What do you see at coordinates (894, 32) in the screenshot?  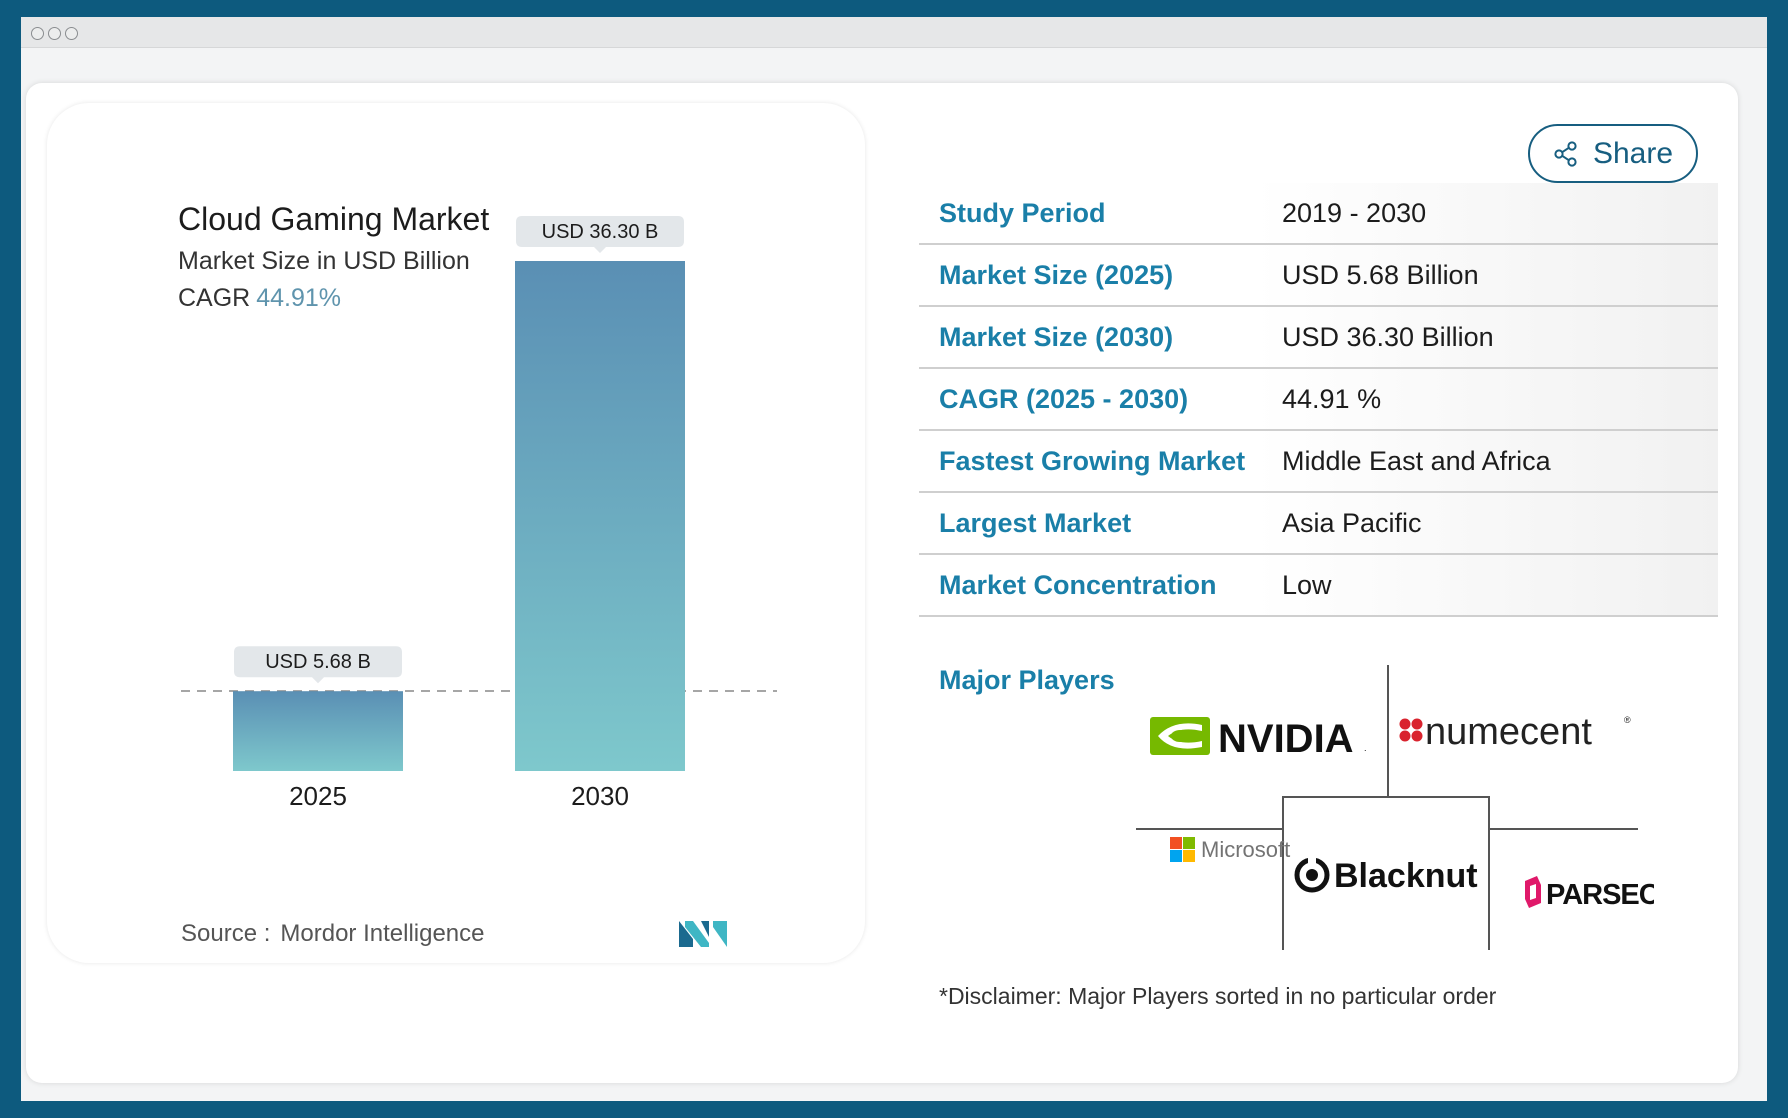 I see `window-titlebar` at bounding box center [894, 32].